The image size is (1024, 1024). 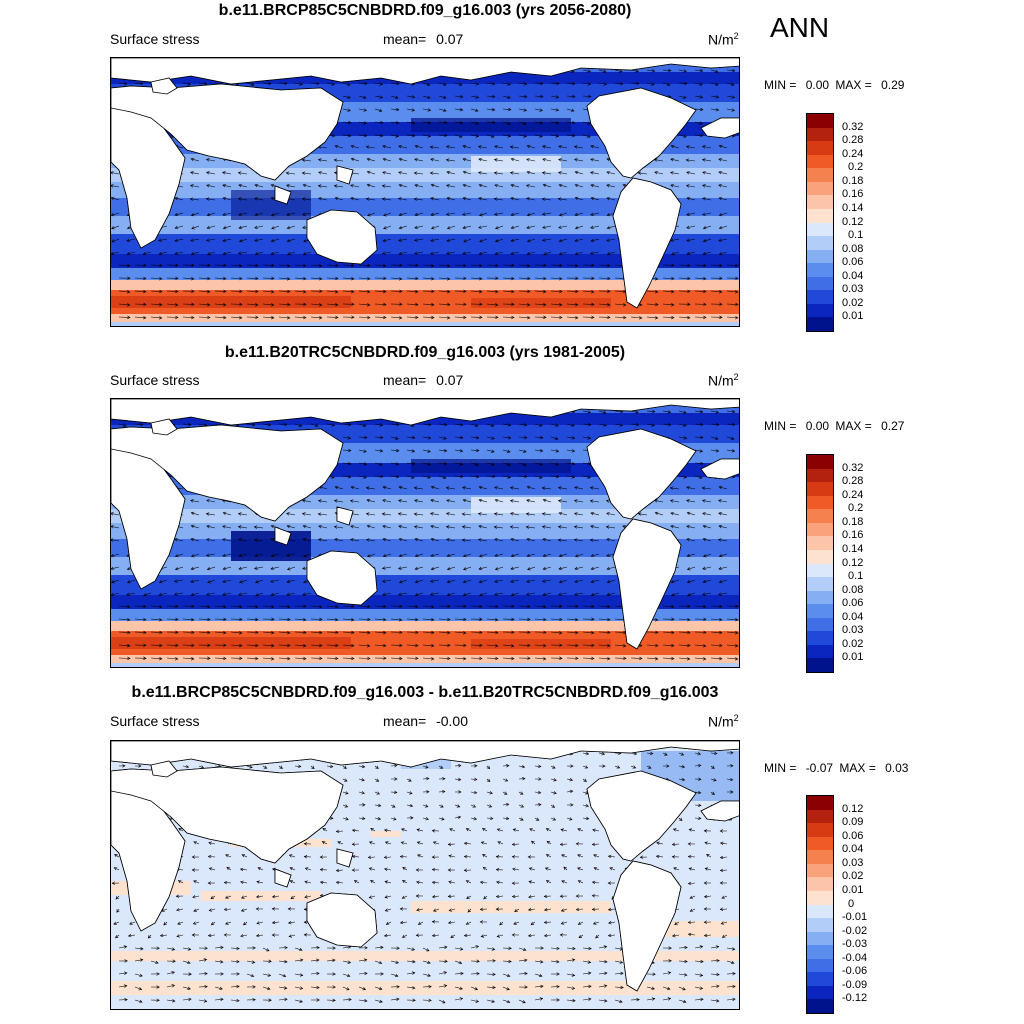 What do you see at coordinates (452, 721) in the screenshot?
I see `mean-value: -0.00` at bounding box center [452, 721].